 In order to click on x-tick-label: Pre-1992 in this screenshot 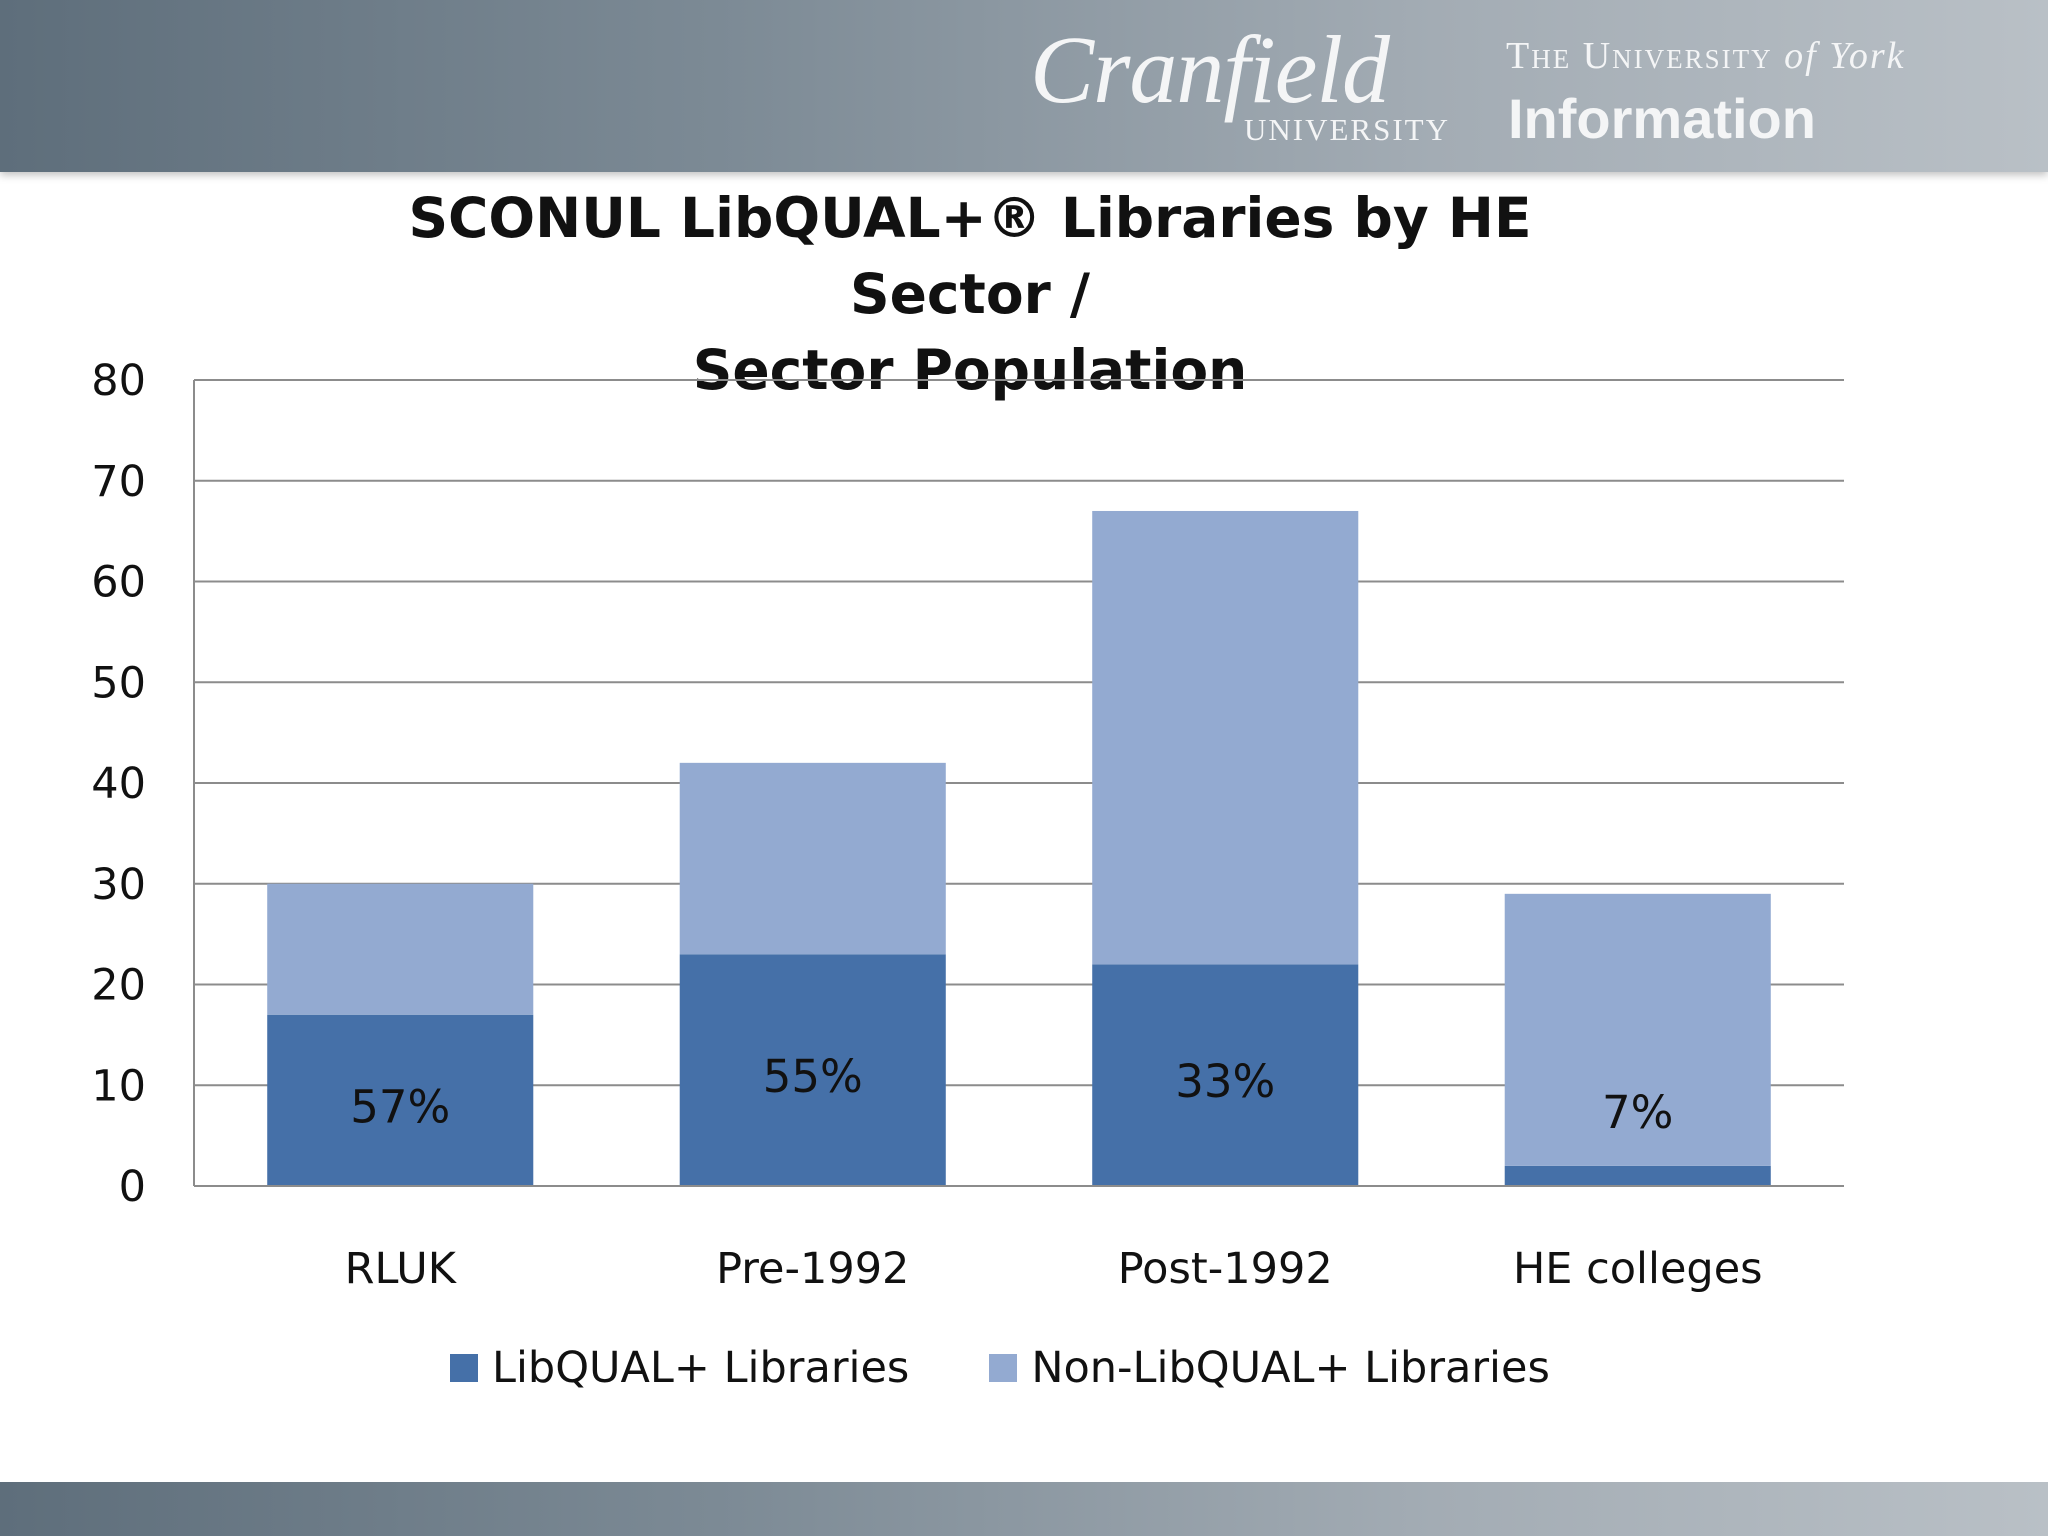, I will do `click(812, 1269)`.